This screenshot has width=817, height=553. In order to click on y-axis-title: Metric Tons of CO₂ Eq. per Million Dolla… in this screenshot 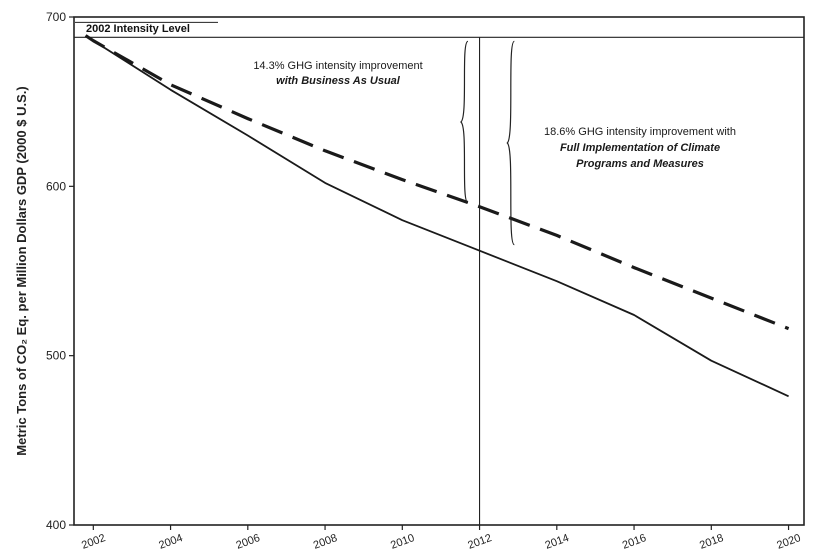, I will do `click(21, 270)`.